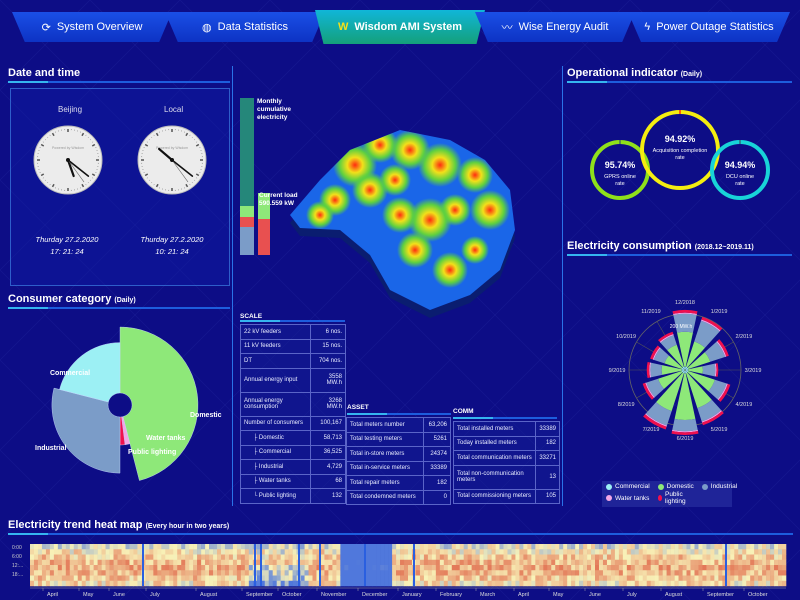  What do you see at coordinates (671, 370) in the screenshot?
I see `rose-bar-domestic` at bounding box center [671, 370].